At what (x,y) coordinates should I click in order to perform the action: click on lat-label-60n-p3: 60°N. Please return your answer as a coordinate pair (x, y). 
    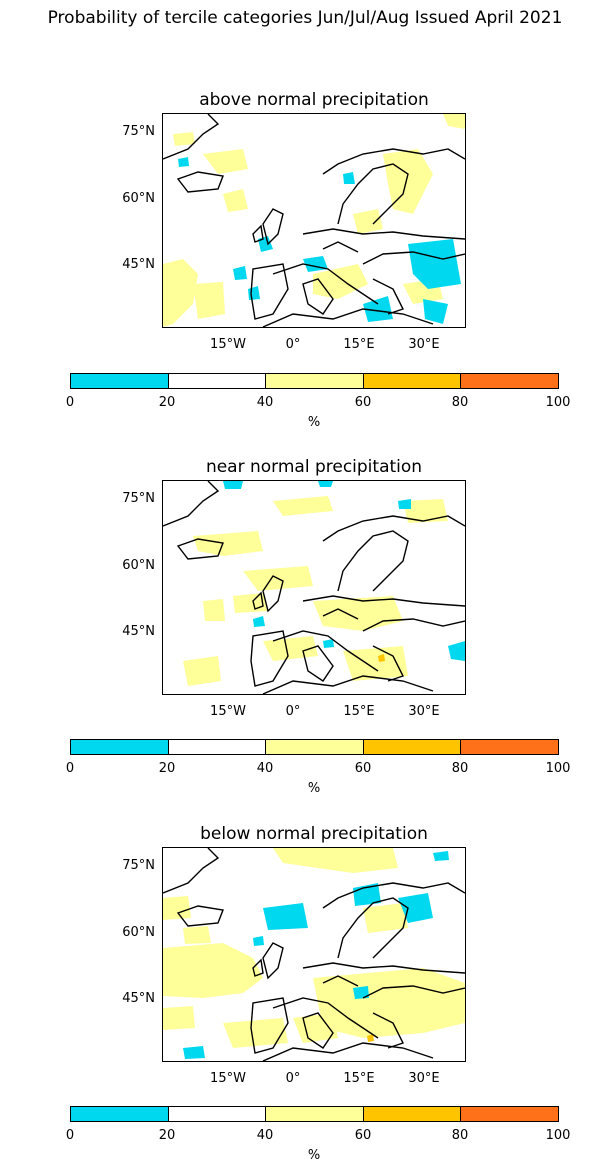
    Looking at the image, I should click on (138, 932).